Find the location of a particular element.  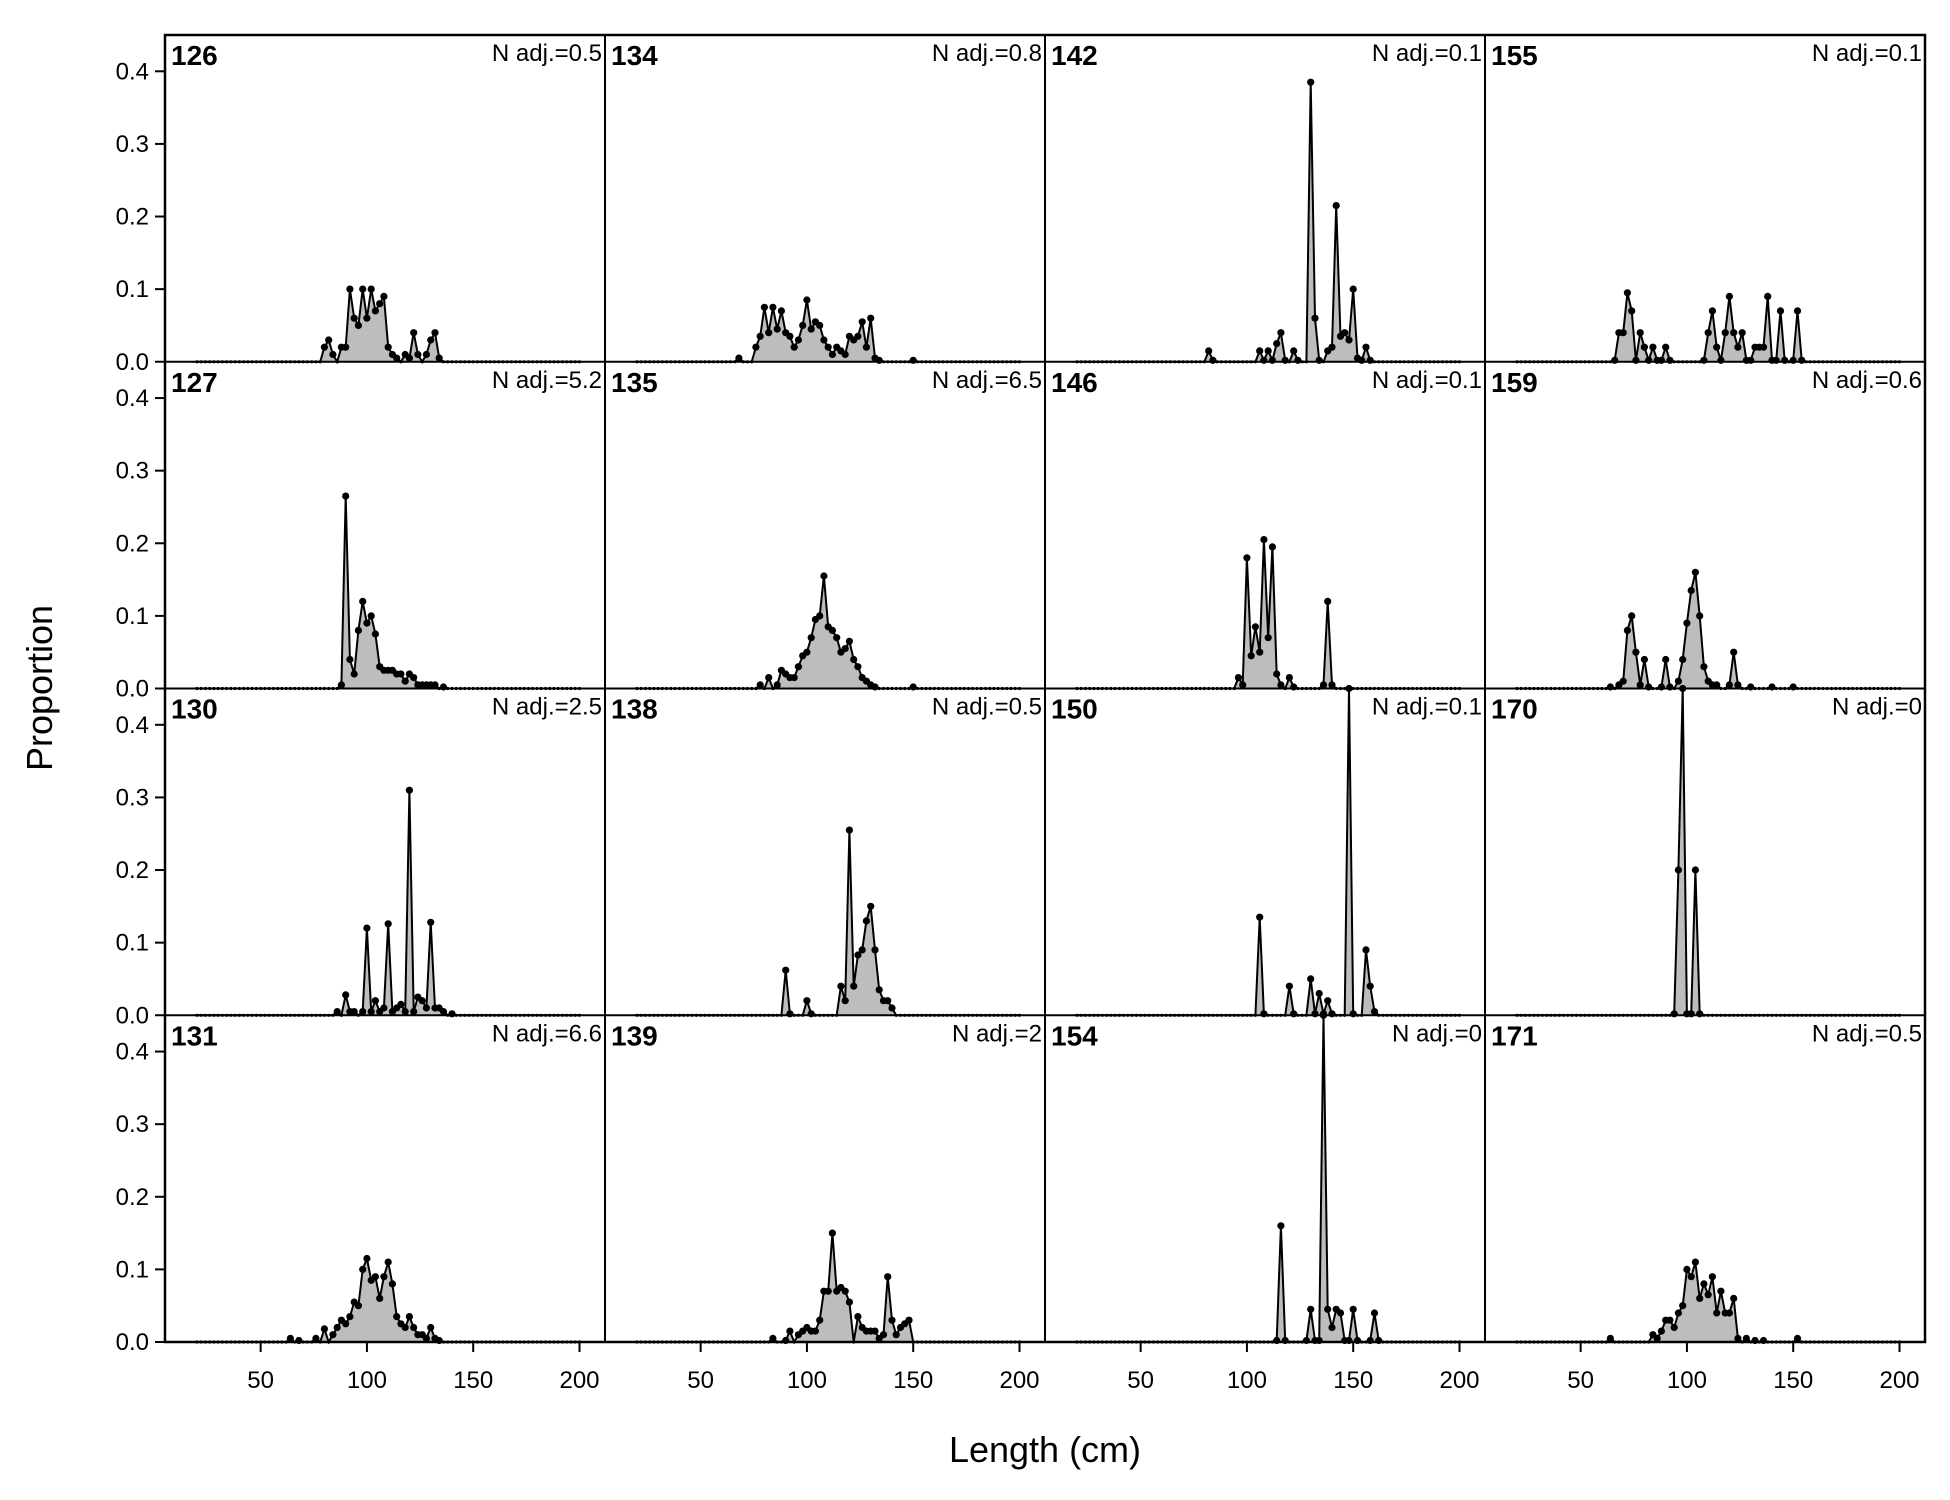

y-tick-label: 0.2 is located at coordinates (132, 870).